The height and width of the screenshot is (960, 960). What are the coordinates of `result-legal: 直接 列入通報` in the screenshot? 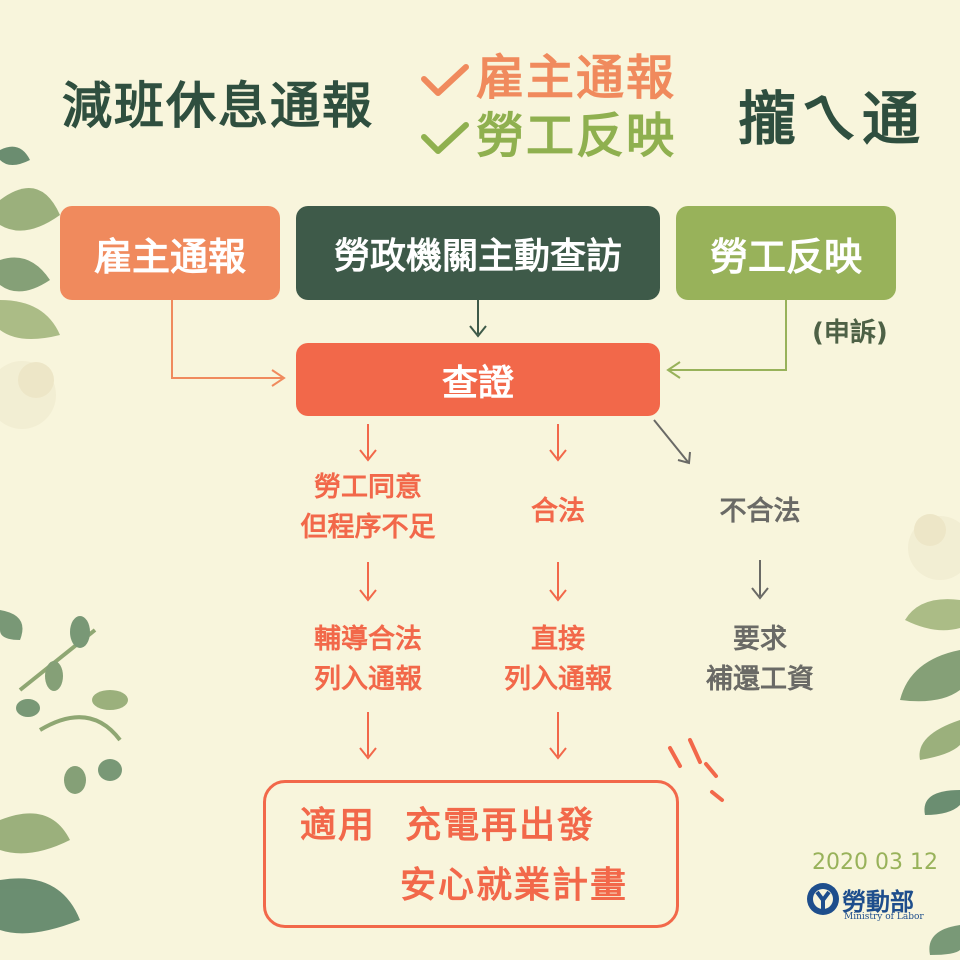 It's located at (558, 659).